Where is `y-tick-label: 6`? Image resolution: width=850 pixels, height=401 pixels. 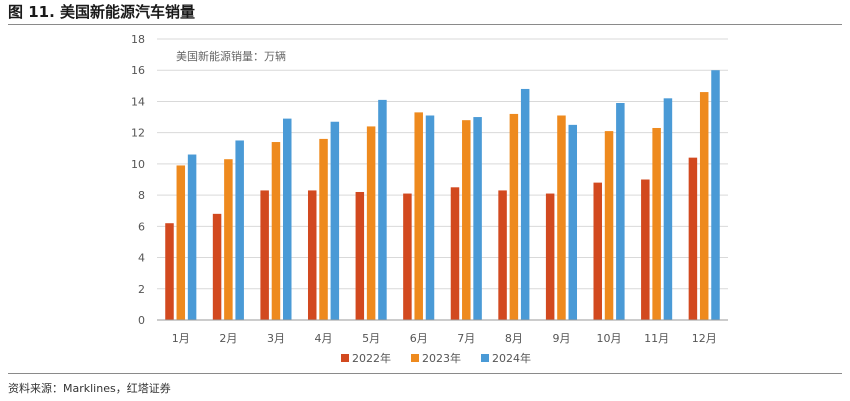
y-tick-label: 6 is located at coordinates (141, 226).